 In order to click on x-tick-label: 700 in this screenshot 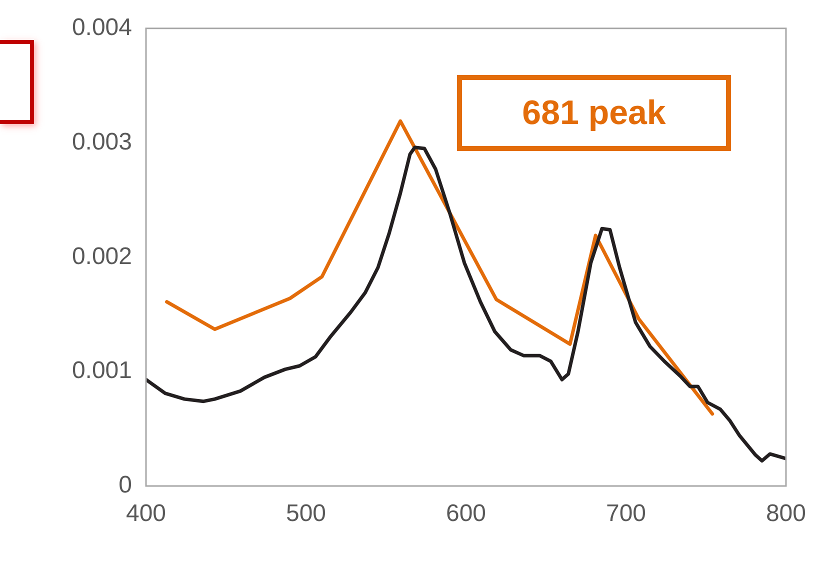, I will do `click(626, 514)`.